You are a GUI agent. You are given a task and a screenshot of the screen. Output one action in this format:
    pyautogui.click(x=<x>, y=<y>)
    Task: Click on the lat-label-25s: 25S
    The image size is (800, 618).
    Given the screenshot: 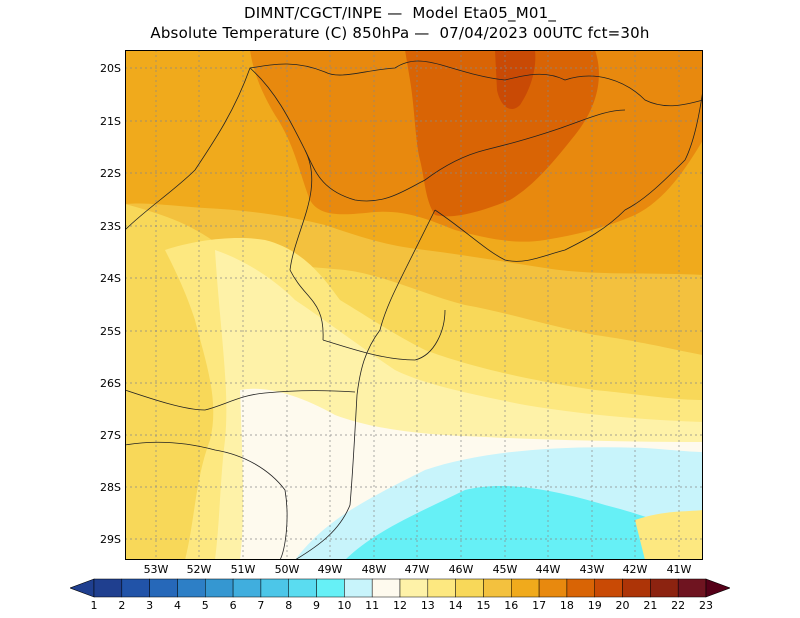 What is the action you would take?
    pyautogui.click(x=110, y=331)
    